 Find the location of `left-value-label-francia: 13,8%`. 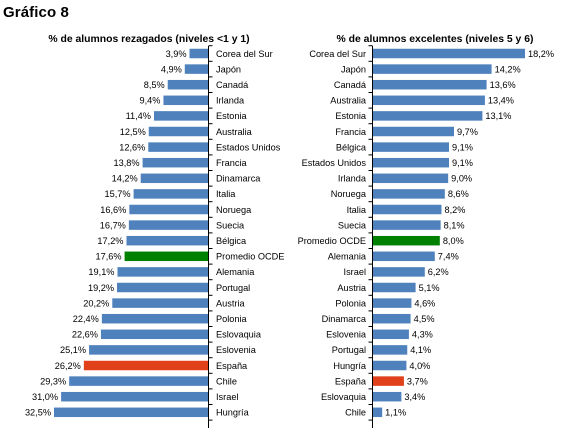

left-value-label-francia: 13,8% is located at coordinates (127, 163).